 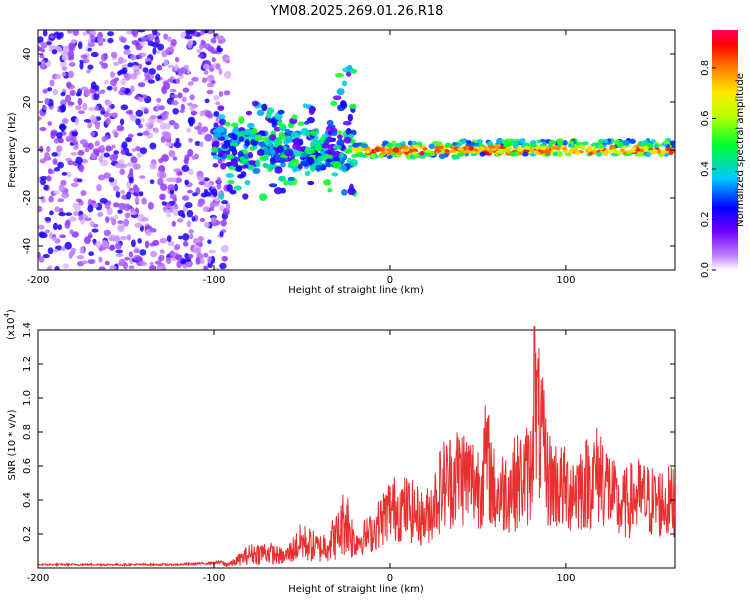 What do you see at coordinates (390, 578) in the screenshot?
I see `snr-xtick-label: 0` at bounding box center [390, 578].